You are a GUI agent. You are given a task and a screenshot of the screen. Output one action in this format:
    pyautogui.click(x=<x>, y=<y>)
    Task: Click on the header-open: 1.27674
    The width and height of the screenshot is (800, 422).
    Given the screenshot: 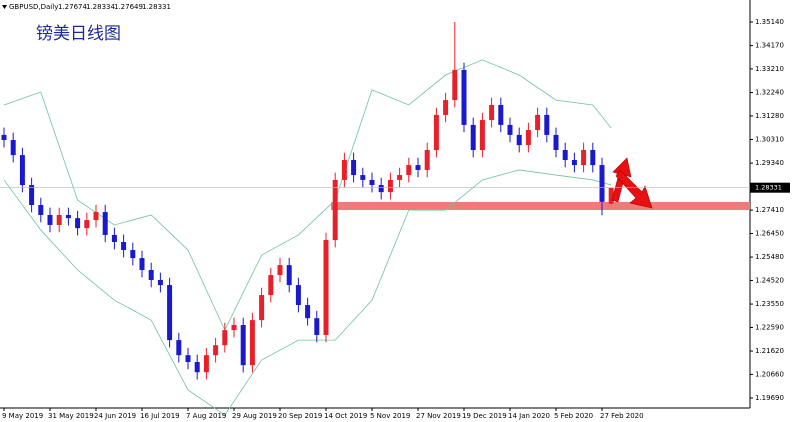 What is the action you would take?
    pyautogui.click(x=72, y=7)
    